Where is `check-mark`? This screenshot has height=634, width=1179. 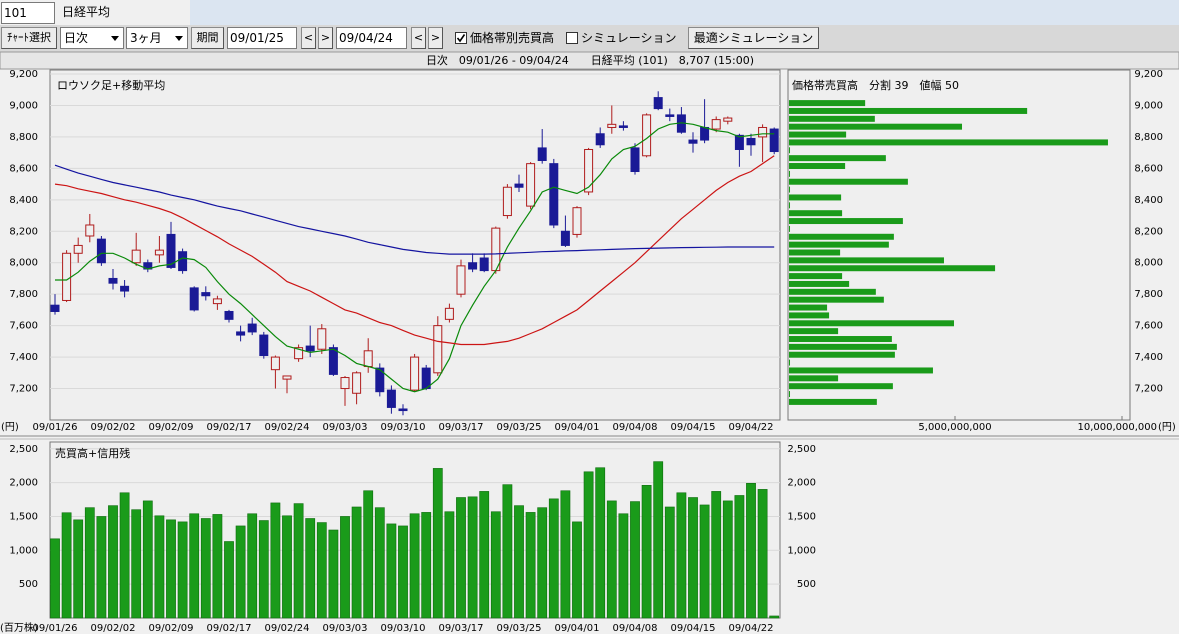
check-mark is located at coordinates (461, 38).